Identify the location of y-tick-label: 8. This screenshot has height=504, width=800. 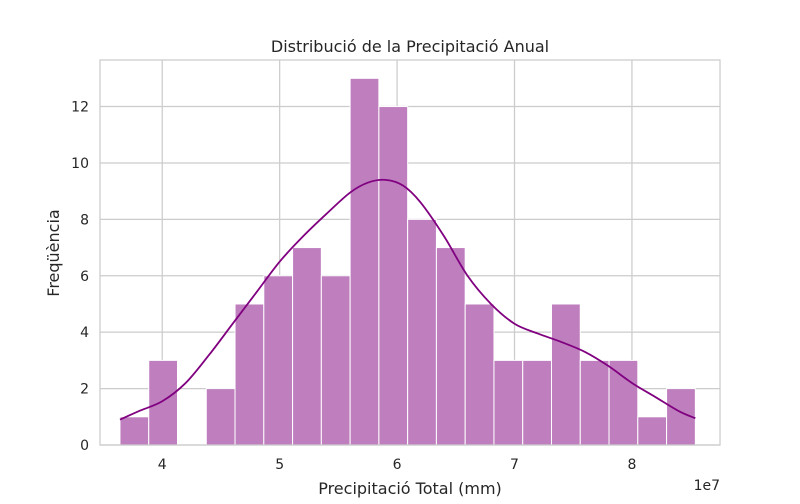
(84, 220).